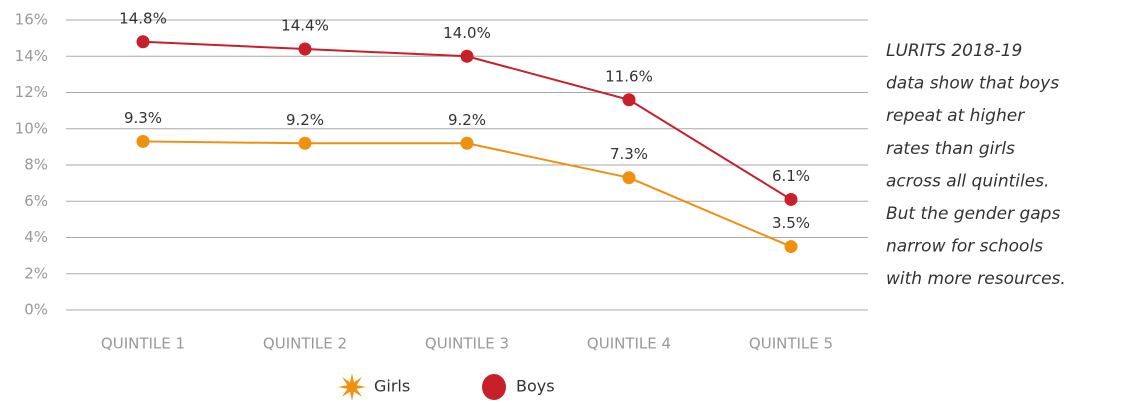 This screenshot has height=403, width=1122. Describe the element at coordinates (973, 214) in the screenshot. I see `annotation: But the gender gaps` at that location.